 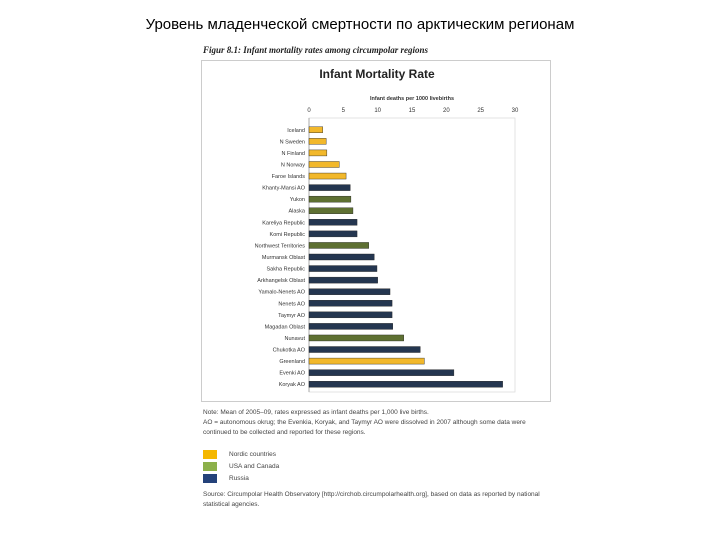 What do you see at coordinates (327, 176) in the screenshot?
I see `bar-faroe-islands` at bounding box center [327, 176].